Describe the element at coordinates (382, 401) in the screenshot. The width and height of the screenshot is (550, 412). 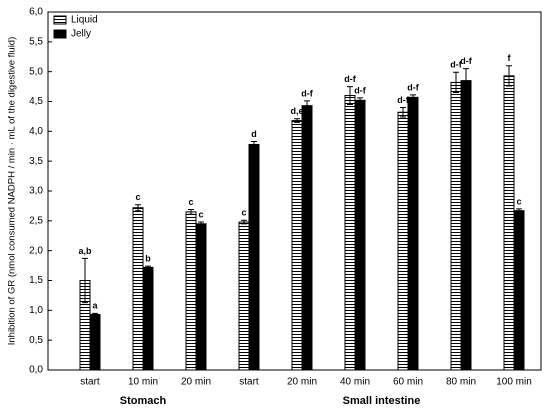
I see `group-label: Small intestine` at that location.